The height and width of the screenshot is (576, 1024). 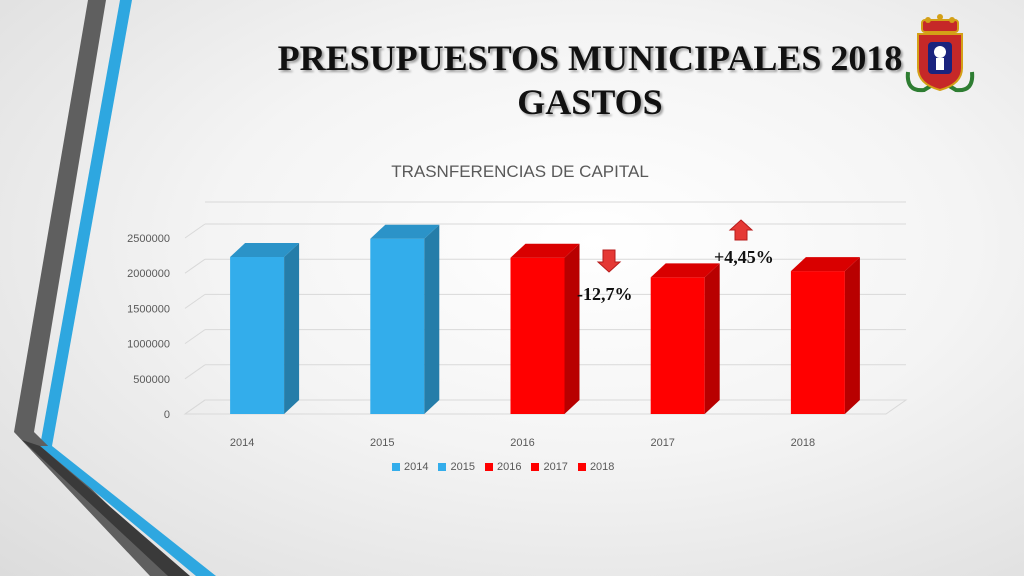 I want to click on x-tick-label: 2017, so click(x=662, y=443).